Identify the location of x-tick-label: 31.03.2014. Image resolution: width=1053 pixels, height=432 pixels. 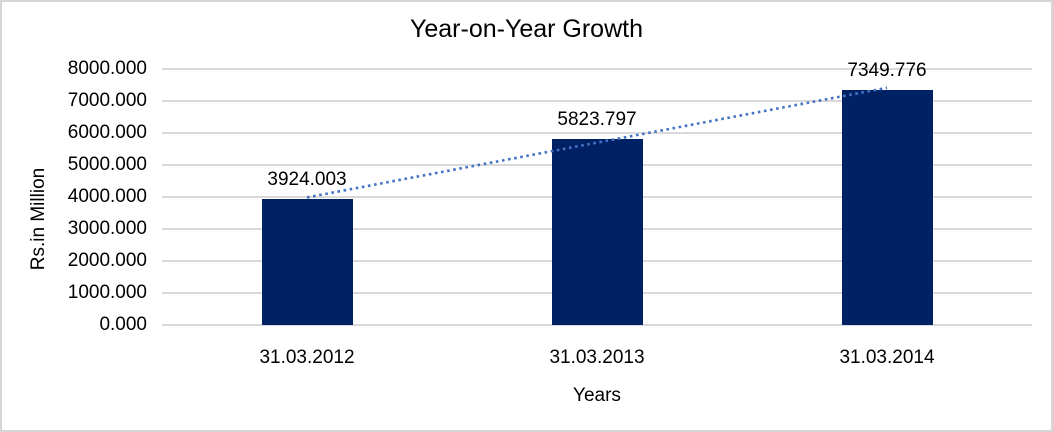
(887, 357).